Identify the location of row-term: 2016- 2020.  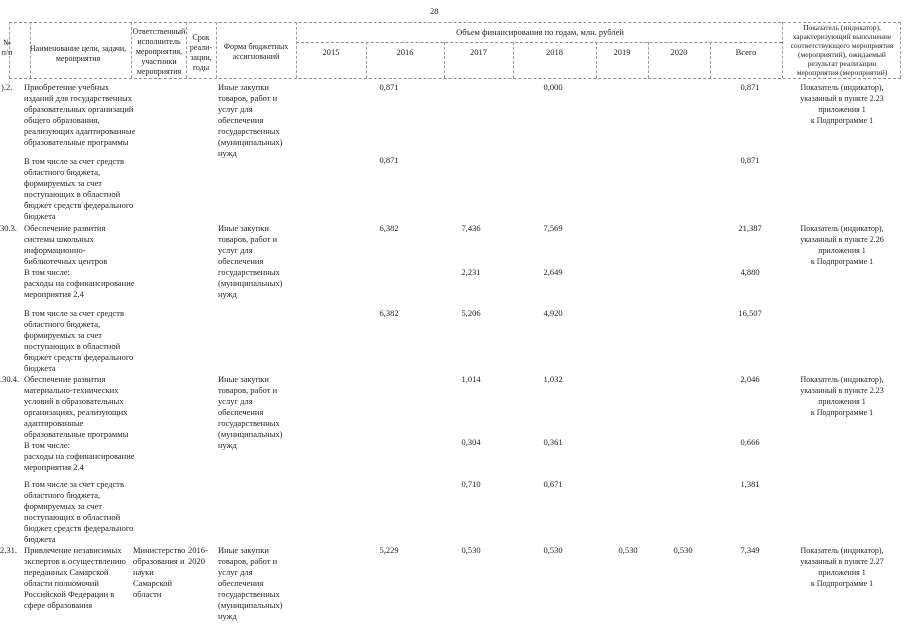
(198, 555).